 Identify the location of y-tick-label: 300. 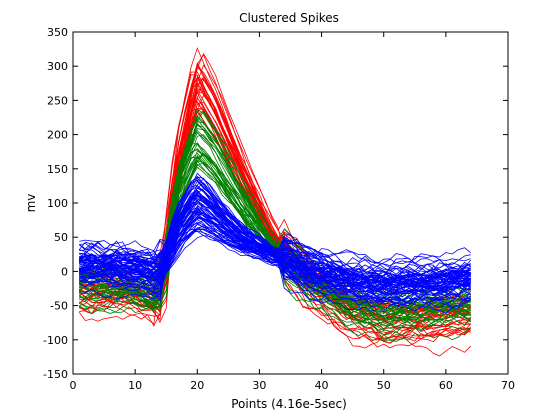
(57, 66).